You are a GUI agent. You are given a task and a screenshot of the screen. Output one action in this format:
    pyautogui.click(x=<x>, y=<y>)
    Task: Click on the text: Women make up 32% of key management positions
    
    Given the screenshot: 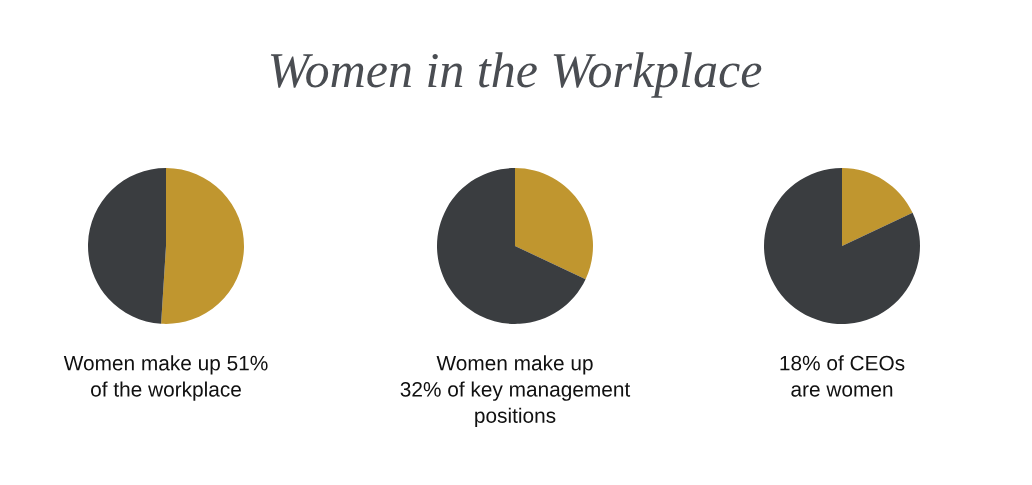 What is the action you would take?
    pyautogui.click(x=515, y=391)
    